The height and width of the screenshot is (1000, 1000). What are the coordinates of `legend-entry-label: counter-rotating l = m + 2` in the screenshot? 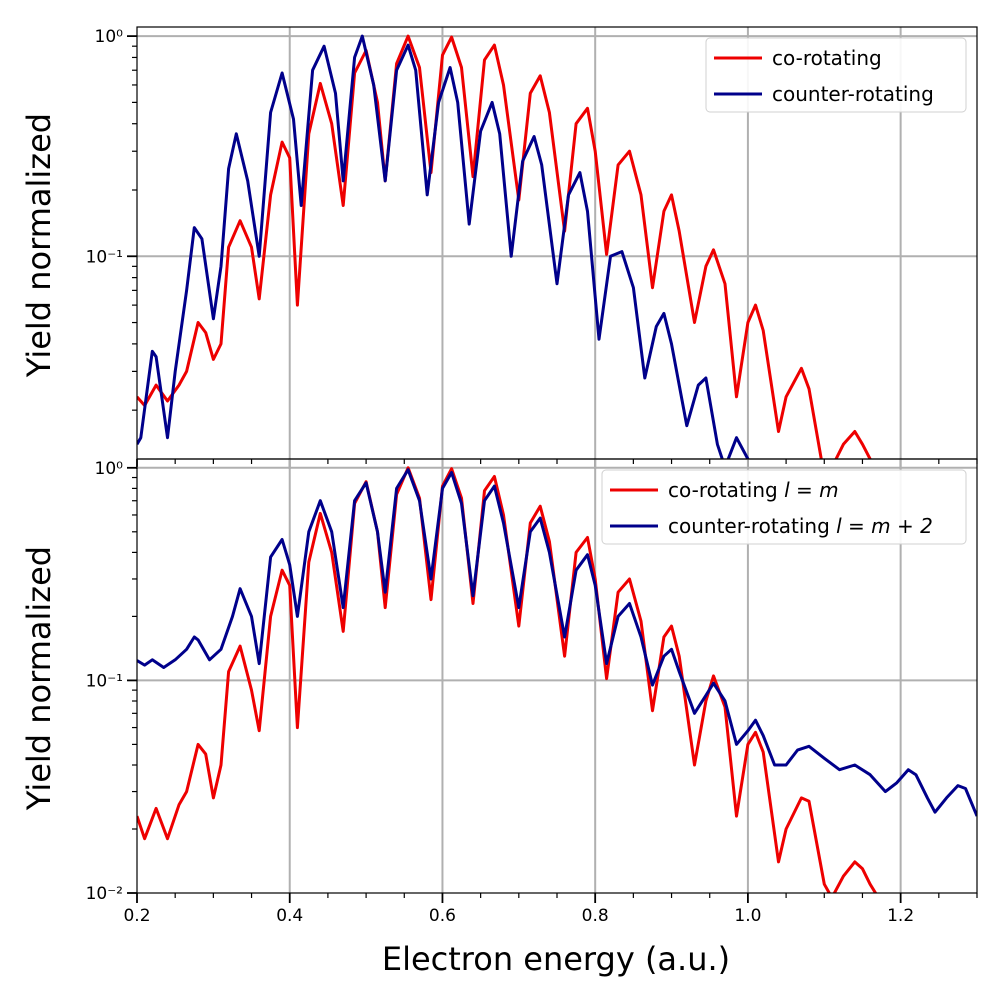 It's located at (800, 526).